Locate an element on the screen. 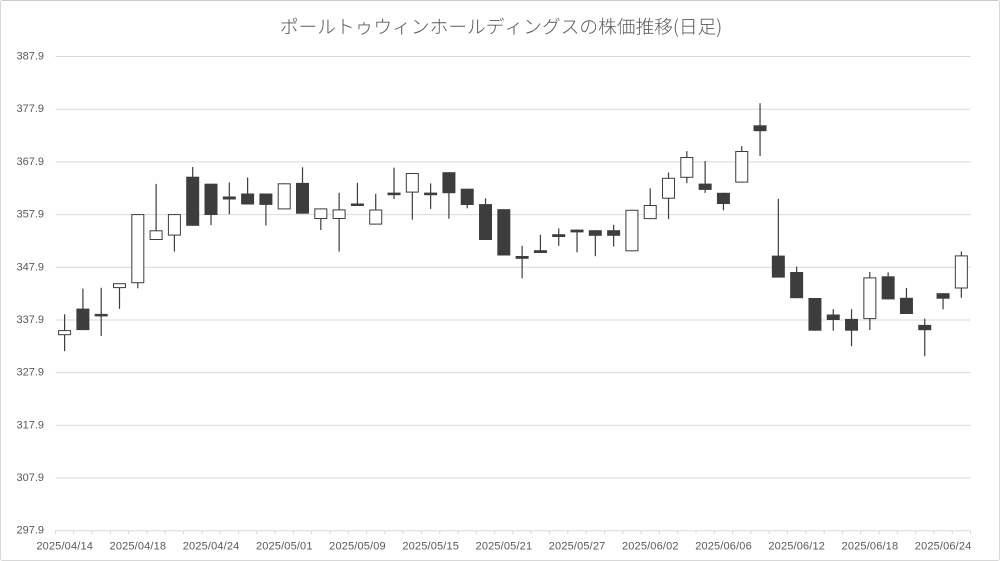  svg-text: 2025/04/24 is located at coordinates (211, 547).